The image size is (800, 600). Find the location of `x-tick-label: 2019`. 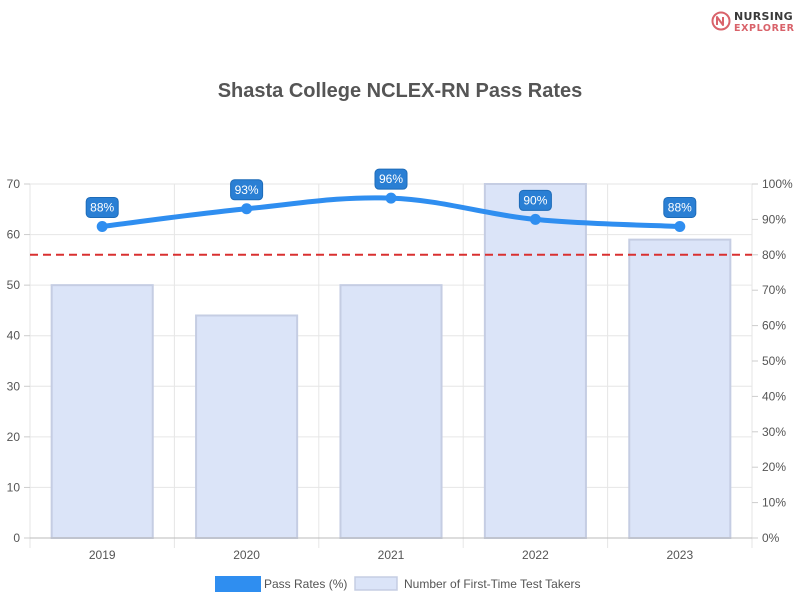

x-tick-label: 2019 is located at coordinates (102, 555).